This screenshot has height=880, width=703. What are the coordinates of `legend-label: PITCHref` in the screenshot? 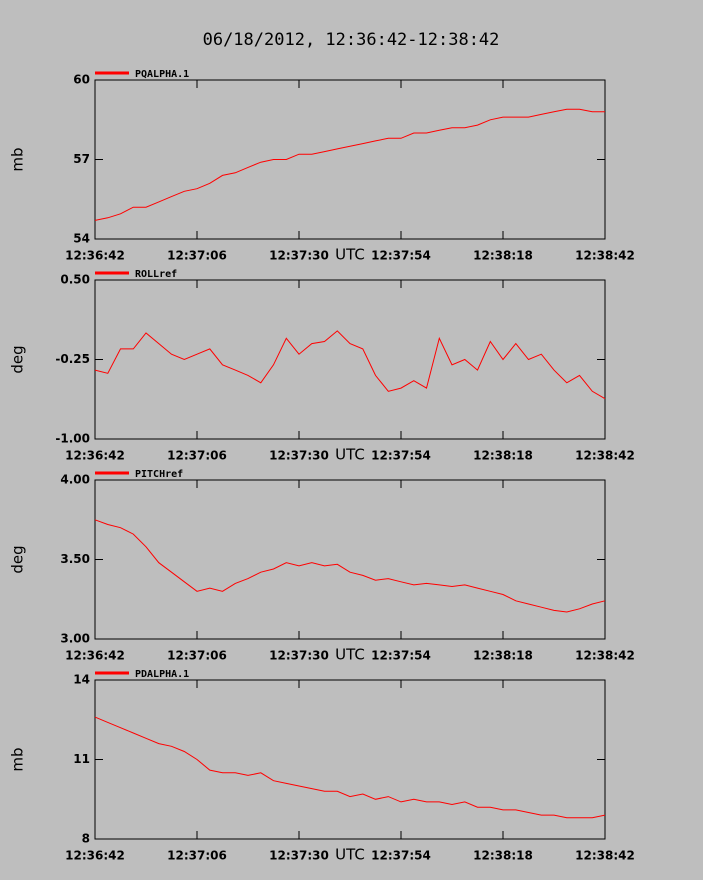 It's located at (159, 474).